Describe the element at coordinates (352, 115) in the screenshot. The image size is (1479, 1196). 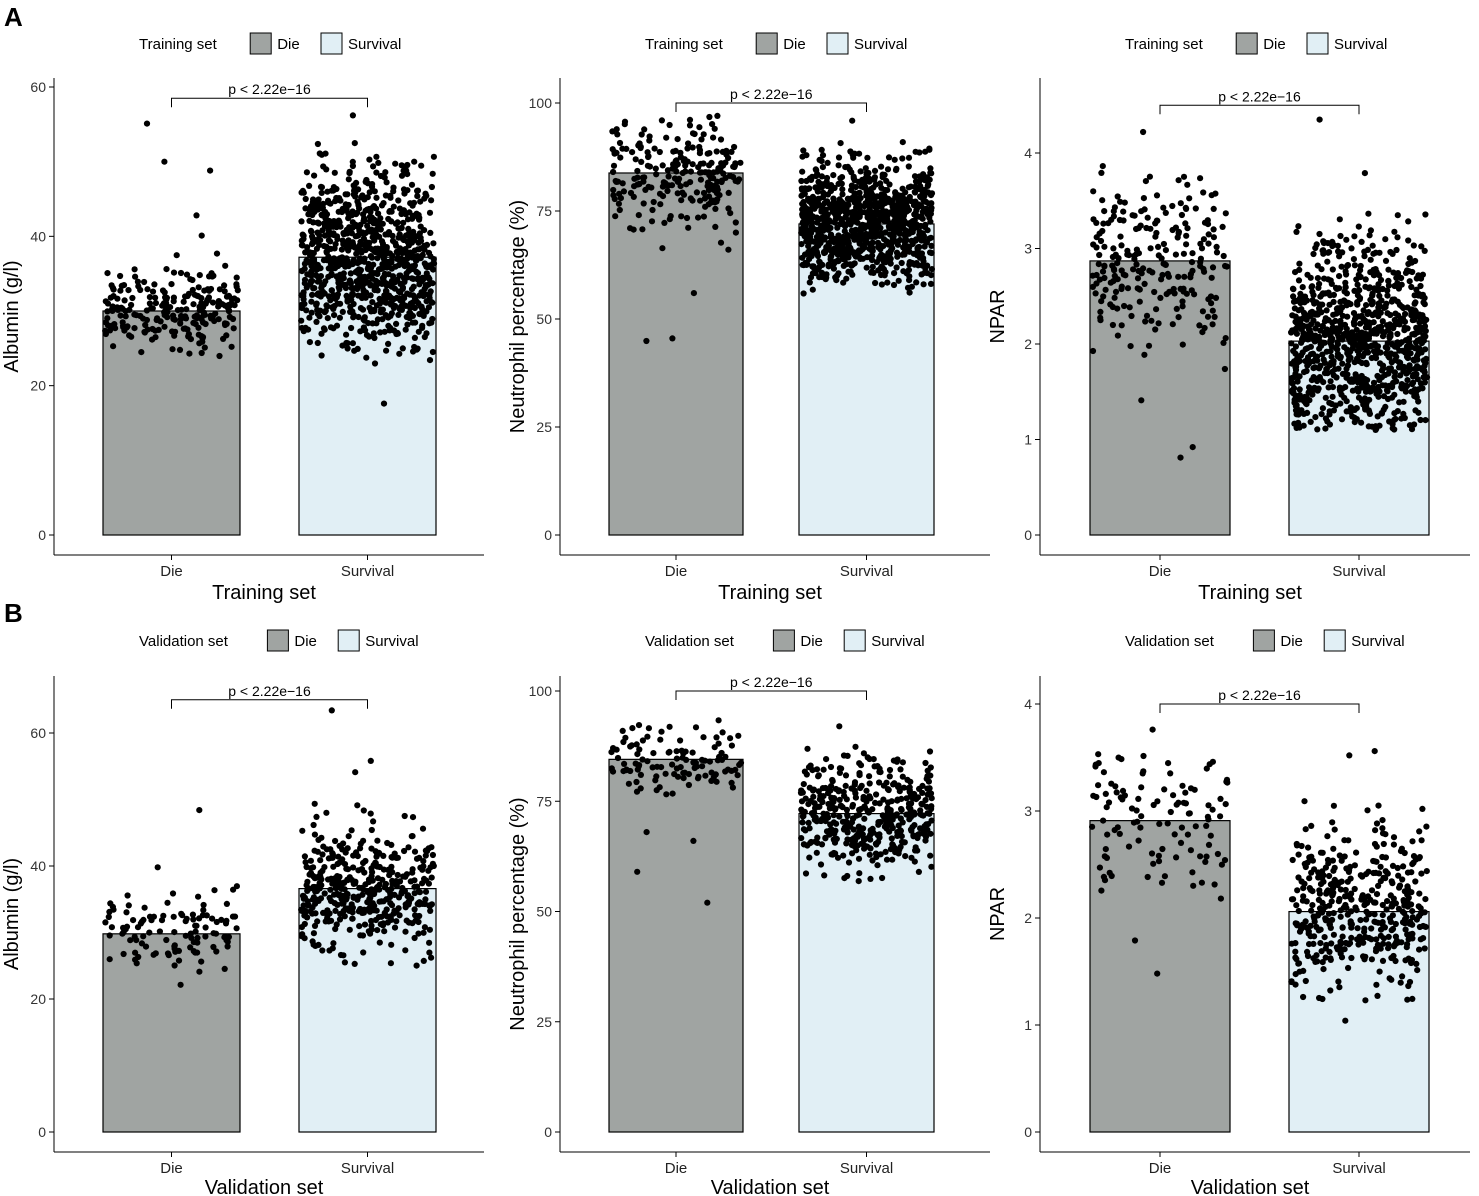
I see `outlier-point` at that location.